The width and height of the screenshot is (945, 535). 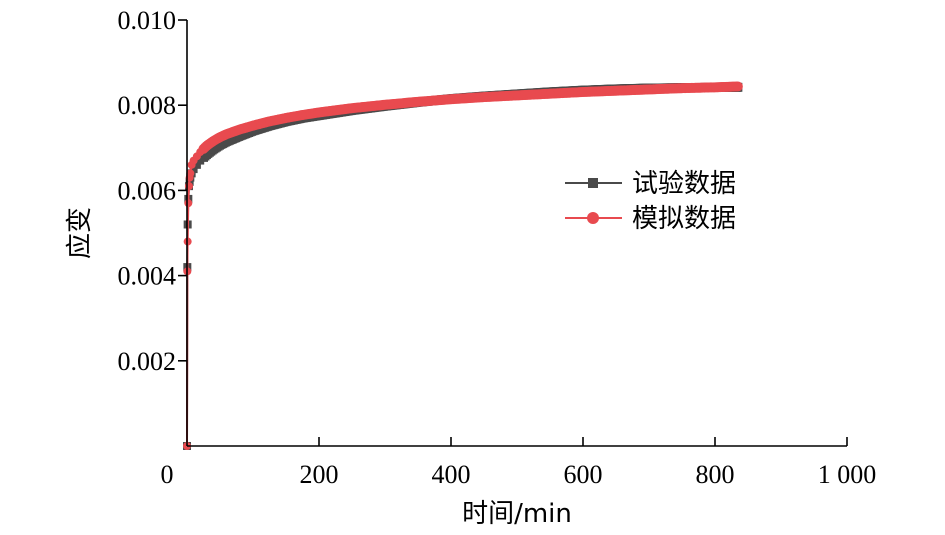 What do you see at coordinates (80, 233) in the screenshot?
I see `y-axis-title: 应变` at bounding box center [80, 233].